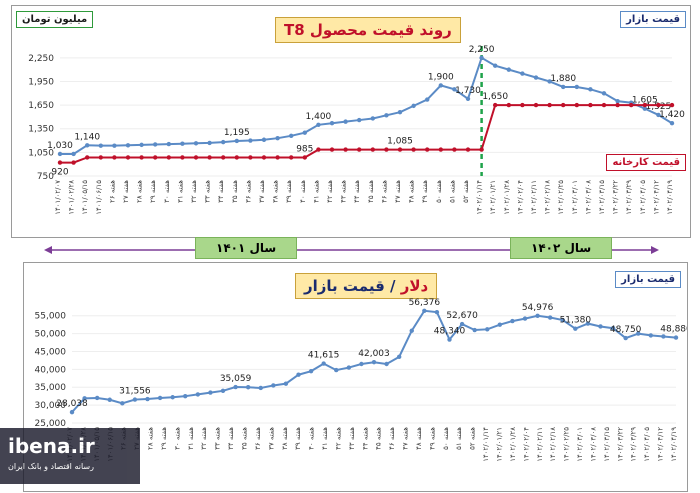 This screenshot has width=700, height=493. Describe the element at coordinates (526, 444) in the screenshot. I see `x-tick-label: ۱۴۰۲/۰۲/۰۴` at that location.